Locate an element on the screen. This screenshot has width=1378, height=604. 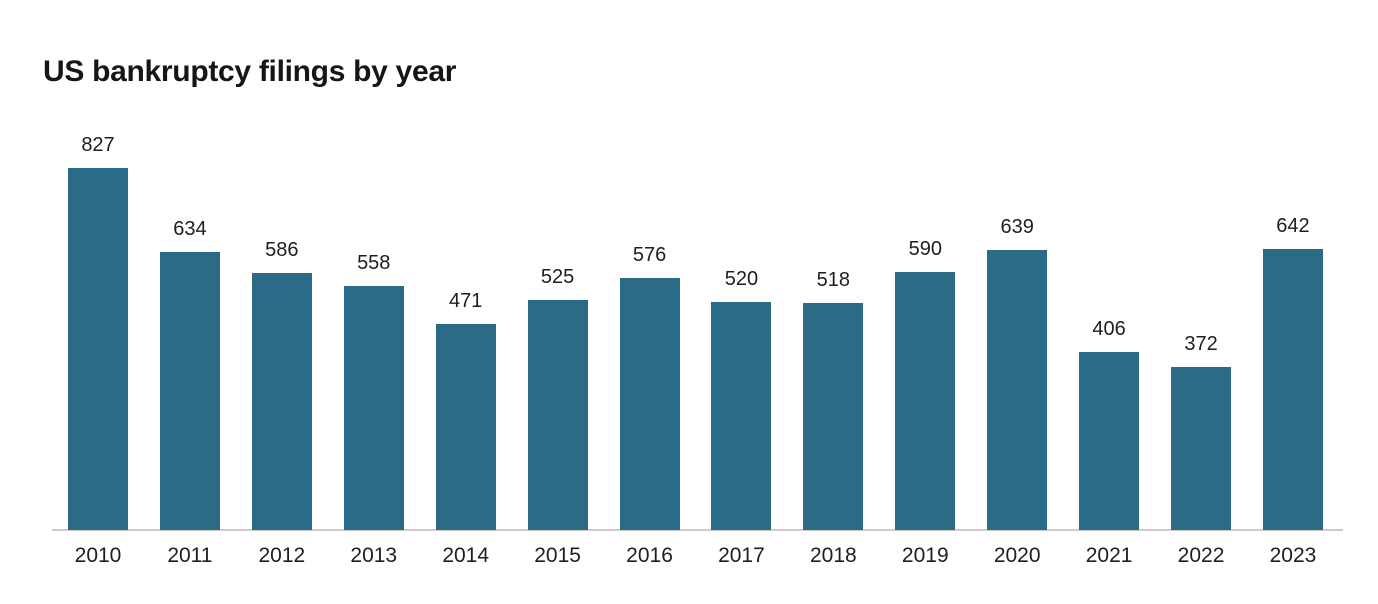
bar-value-label: 590 is located at coordinates (925, 249).